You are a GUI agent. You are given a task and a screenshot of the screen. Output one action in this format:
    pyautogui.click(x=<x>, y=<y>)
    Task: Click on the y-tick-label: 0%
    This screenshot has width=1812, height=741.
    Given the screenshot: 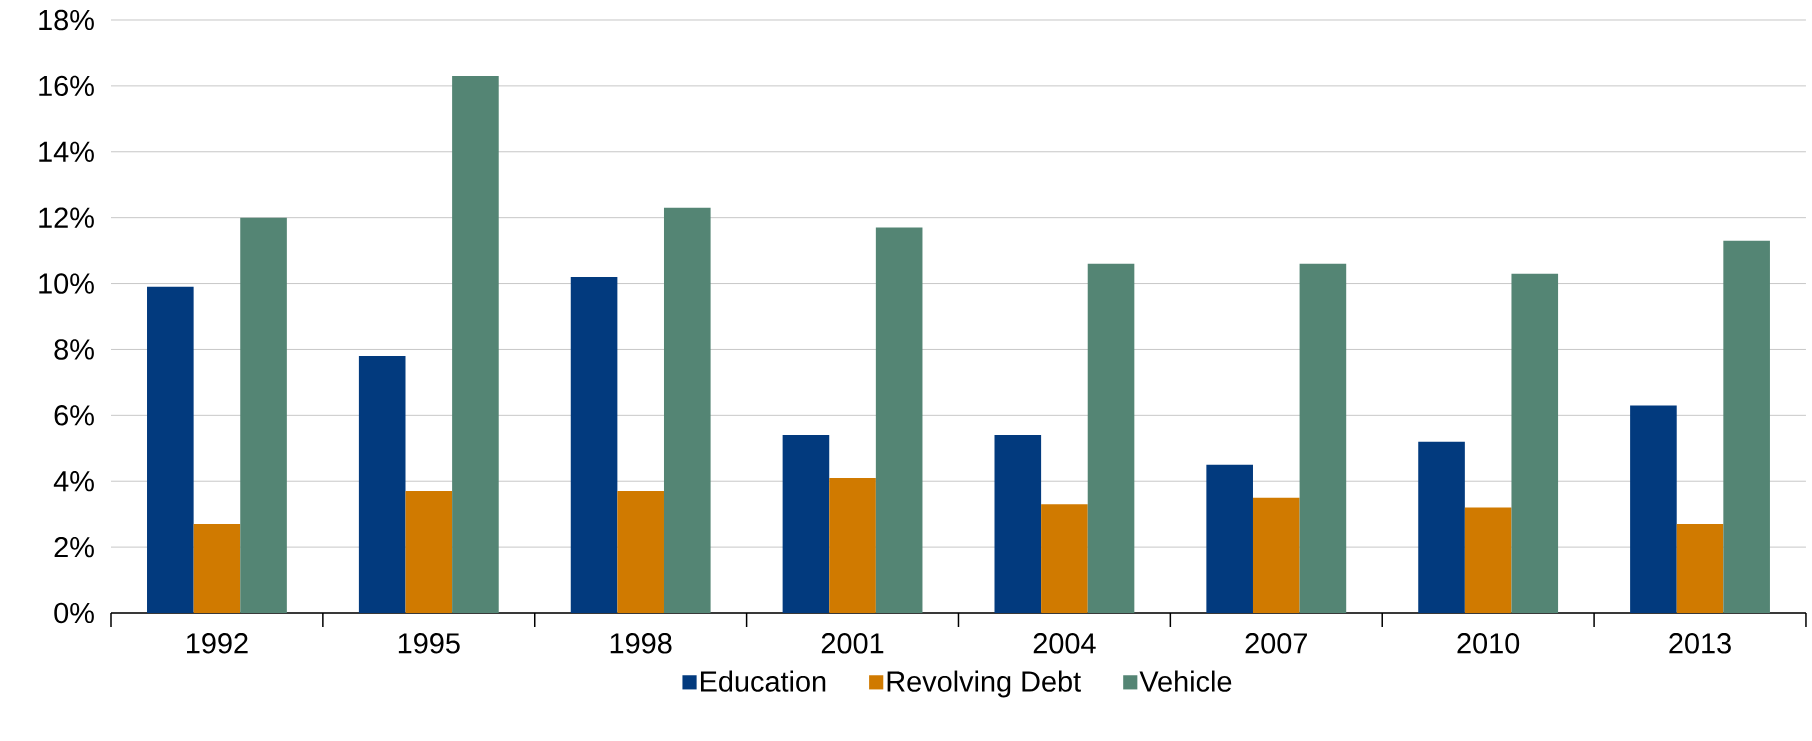 What is the action you would take?
    pyautogui.click(x=74, y=613)
    